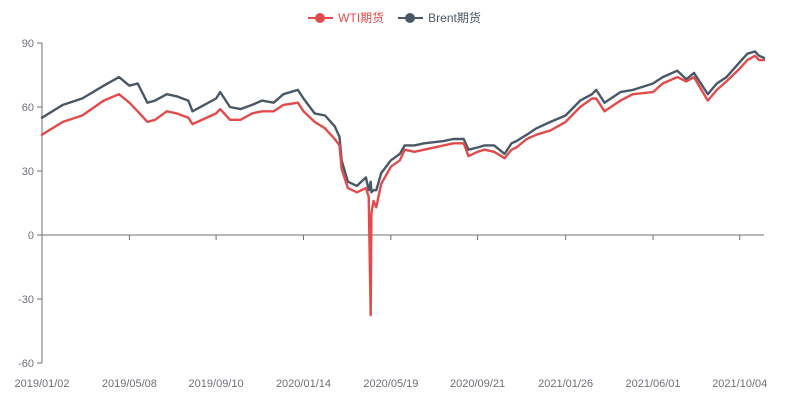  What do you see at coordinates (454, 18) in the screenshot?
I see `legend-label-brent: Brent期货` at bounding box center [454, 18].